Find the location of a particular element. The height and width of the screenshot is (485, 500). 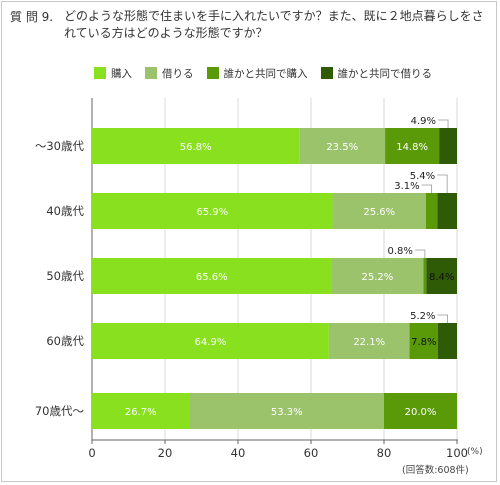

bar-segment-r1-s2 is located at coordinates (431, 211).